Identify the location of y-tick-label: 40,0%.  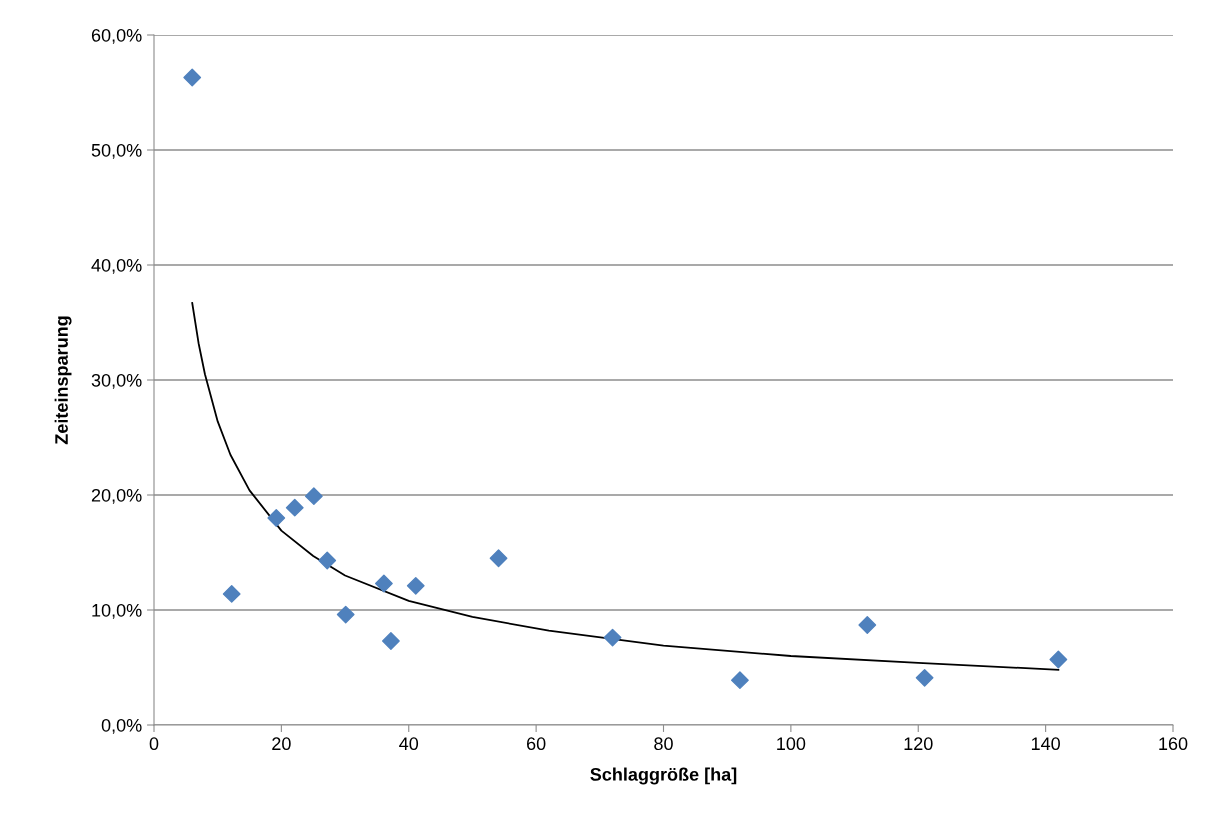
(116, 266).